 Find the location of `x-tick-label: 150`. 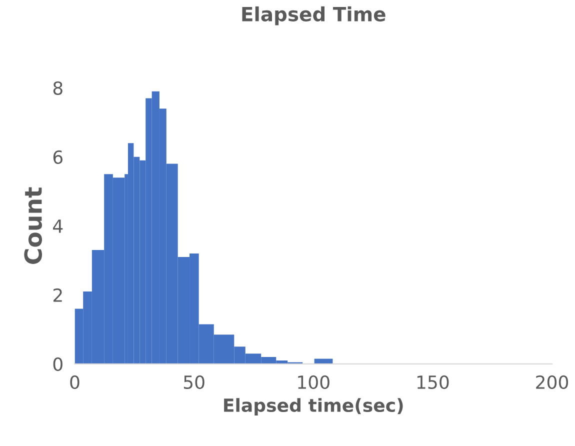

x-tick-label: 150 is located at coordinates (433, 382).